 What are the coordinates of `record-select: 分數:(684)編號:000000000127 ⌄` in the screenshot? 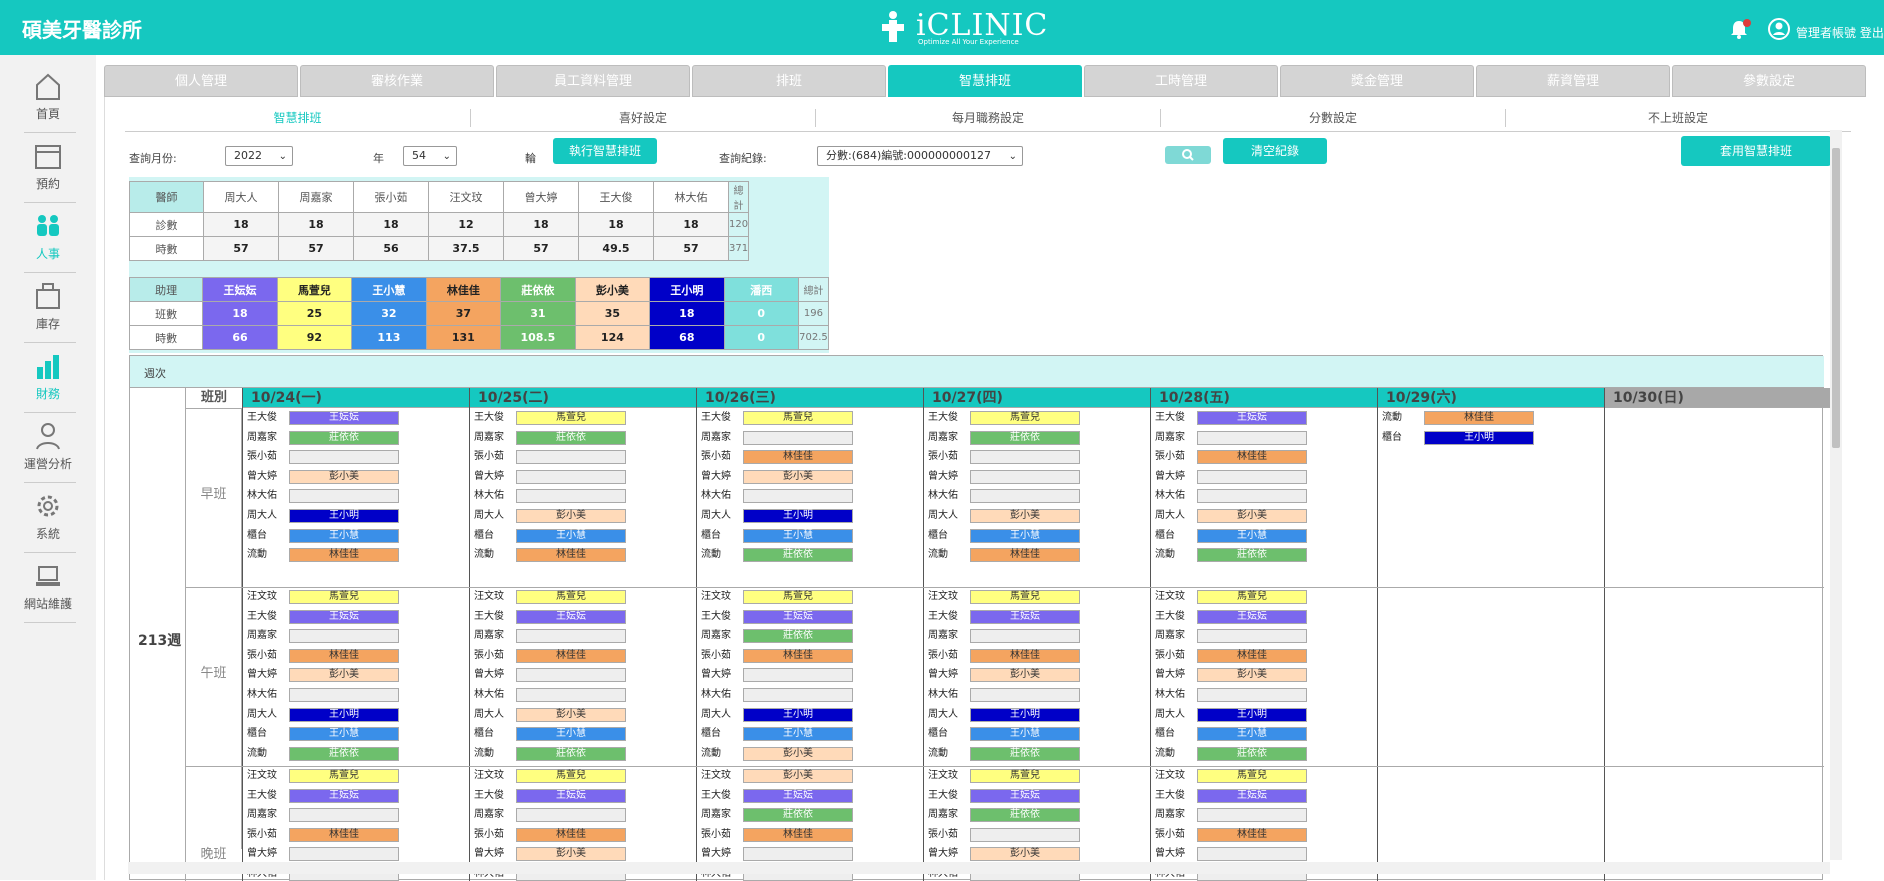 It's located at (920, 156).